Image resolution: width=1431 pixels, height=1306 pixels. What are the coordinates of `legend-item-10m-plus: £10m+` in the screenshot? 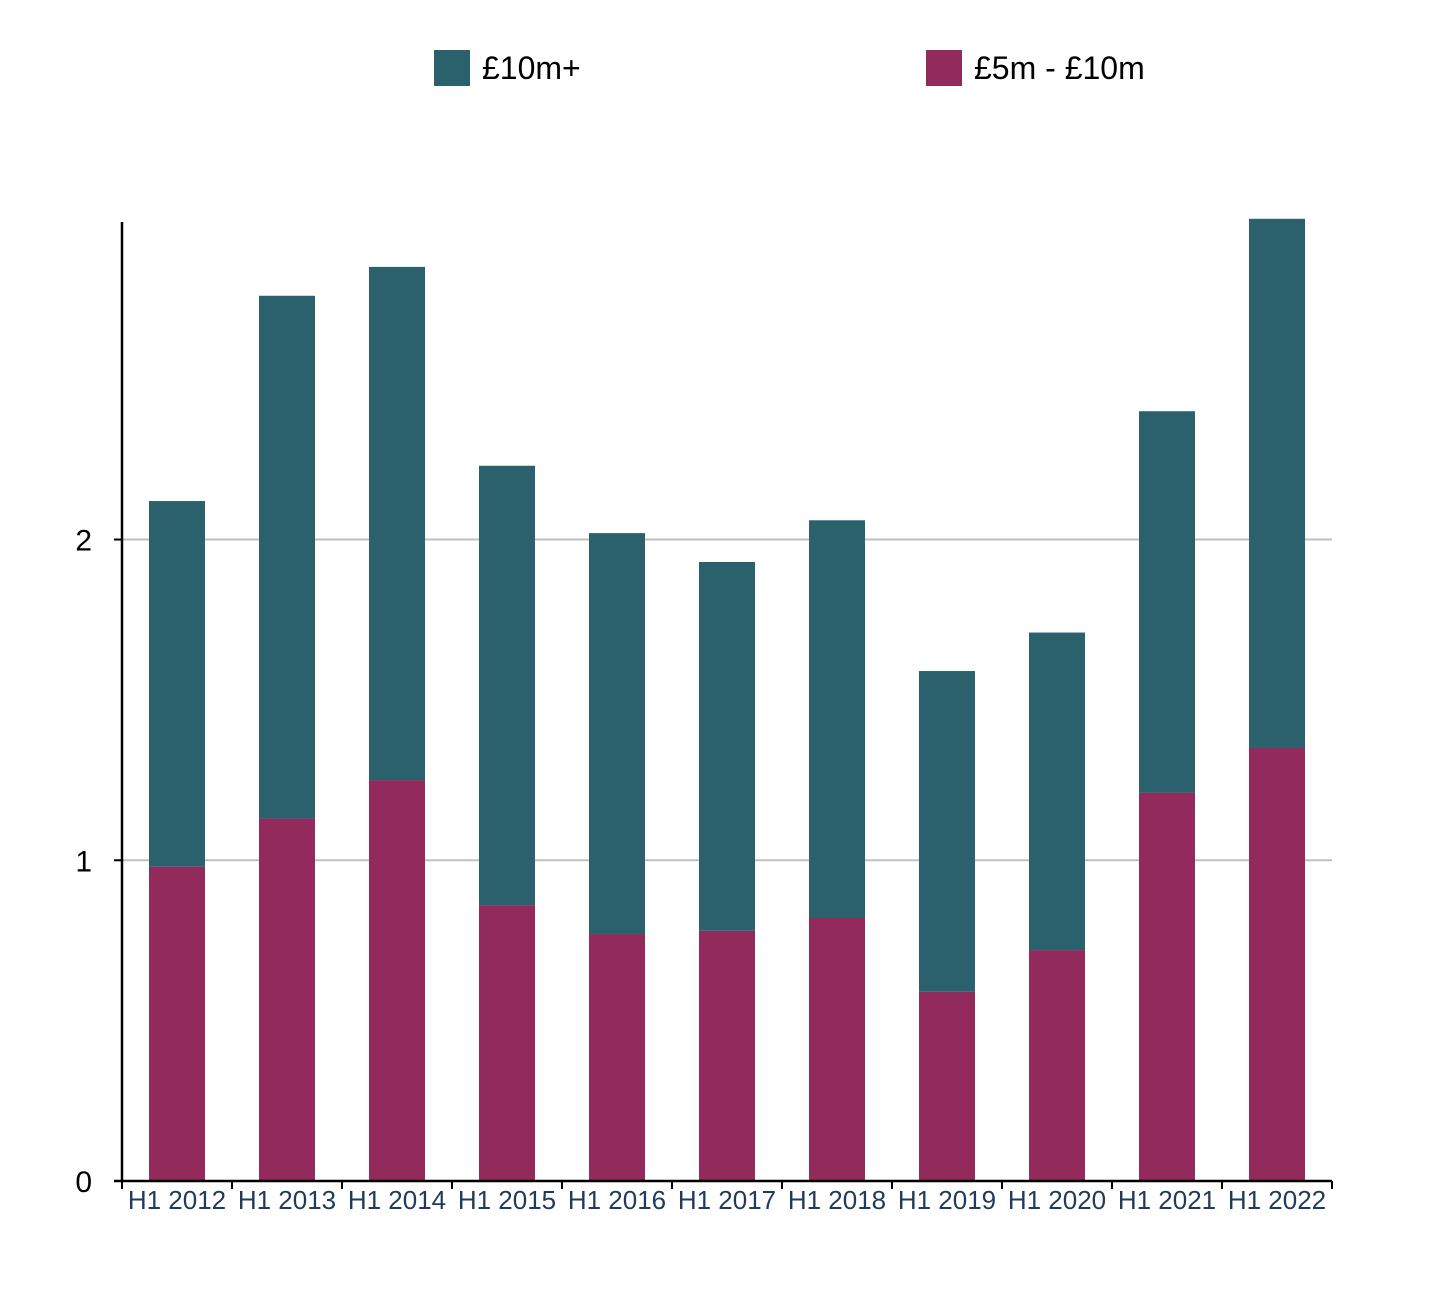 It's located at (507, 68).